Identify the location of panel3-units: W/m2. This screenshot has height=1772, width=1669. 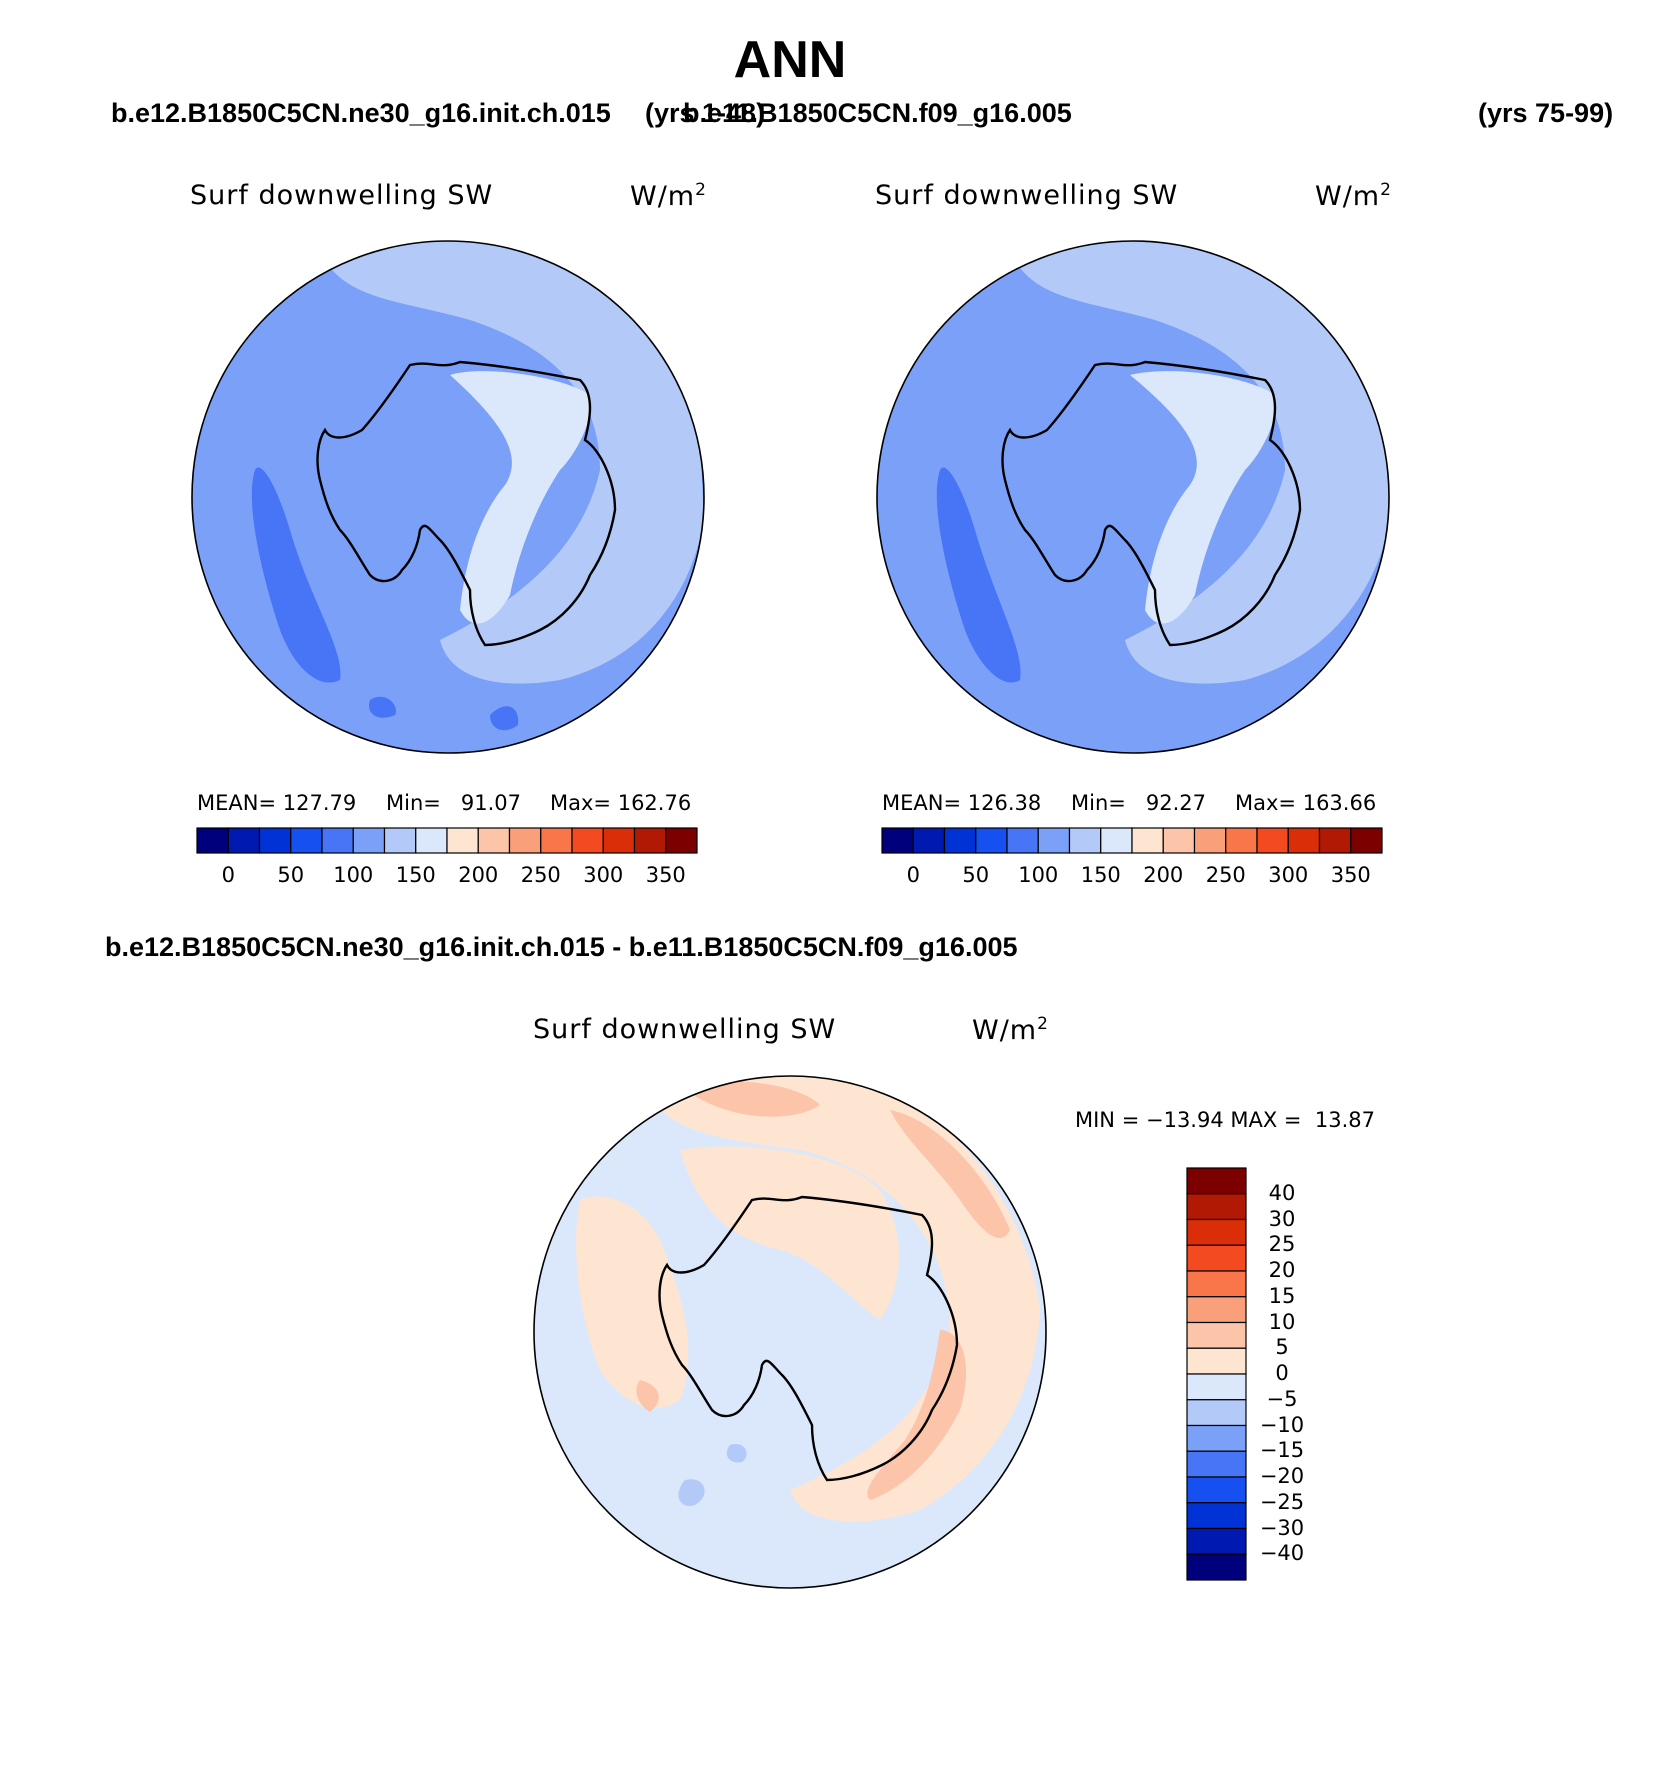
(1010, 1030).